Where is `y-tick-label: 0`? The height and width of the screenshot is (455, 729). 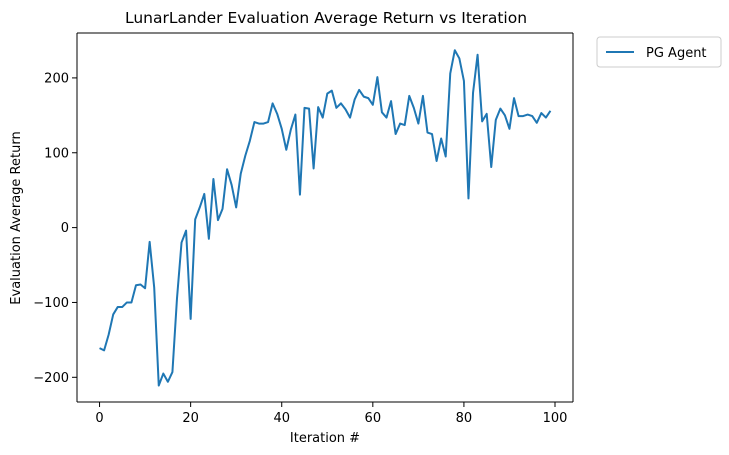 y-tick-label: 0 is located at coordinates (65, 228).